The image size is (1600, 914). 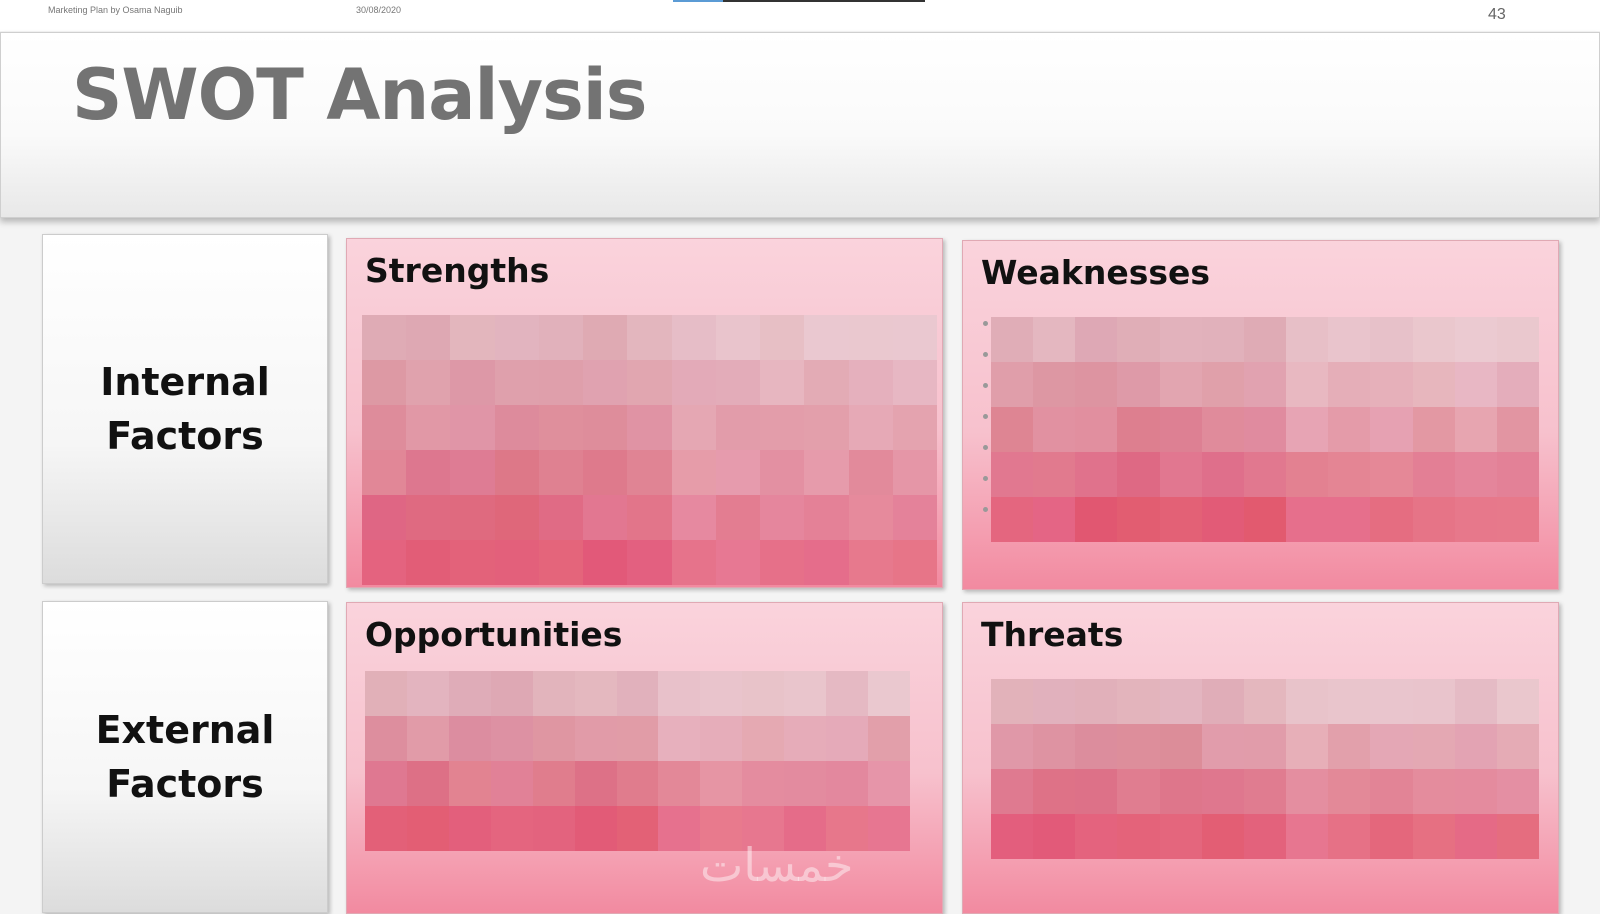 I want to click on opportunities-quadrant: Opportunities, so click(x=644, y=758).